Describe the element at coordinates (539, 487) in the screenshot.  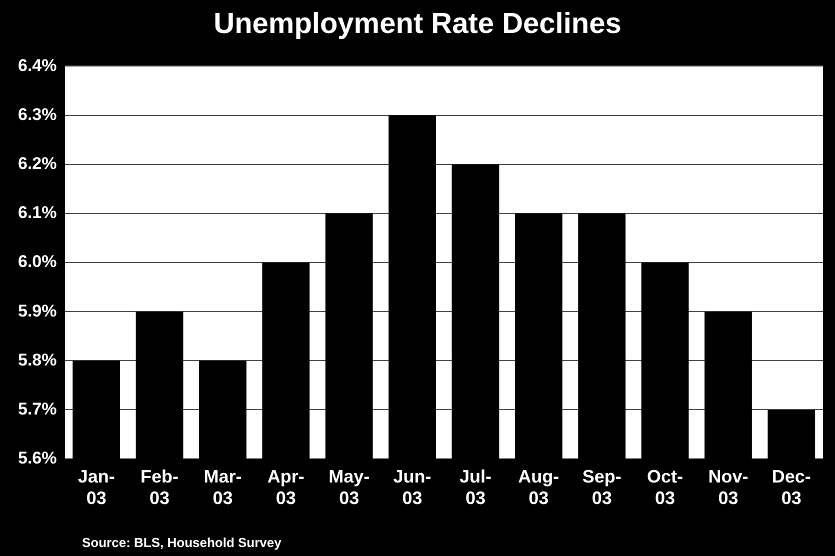
I see `x-tick-label: Aug-03` at that location.